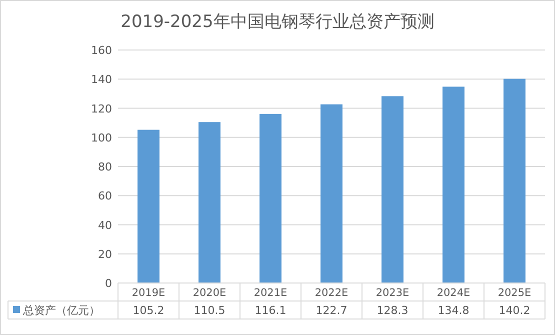 The height and width of the screenshot is (335, 555). What do you see at coordinates (271, 293) in the screenshot?
I see `x-tick-label: 2021E` at bounding box center [271, 293].